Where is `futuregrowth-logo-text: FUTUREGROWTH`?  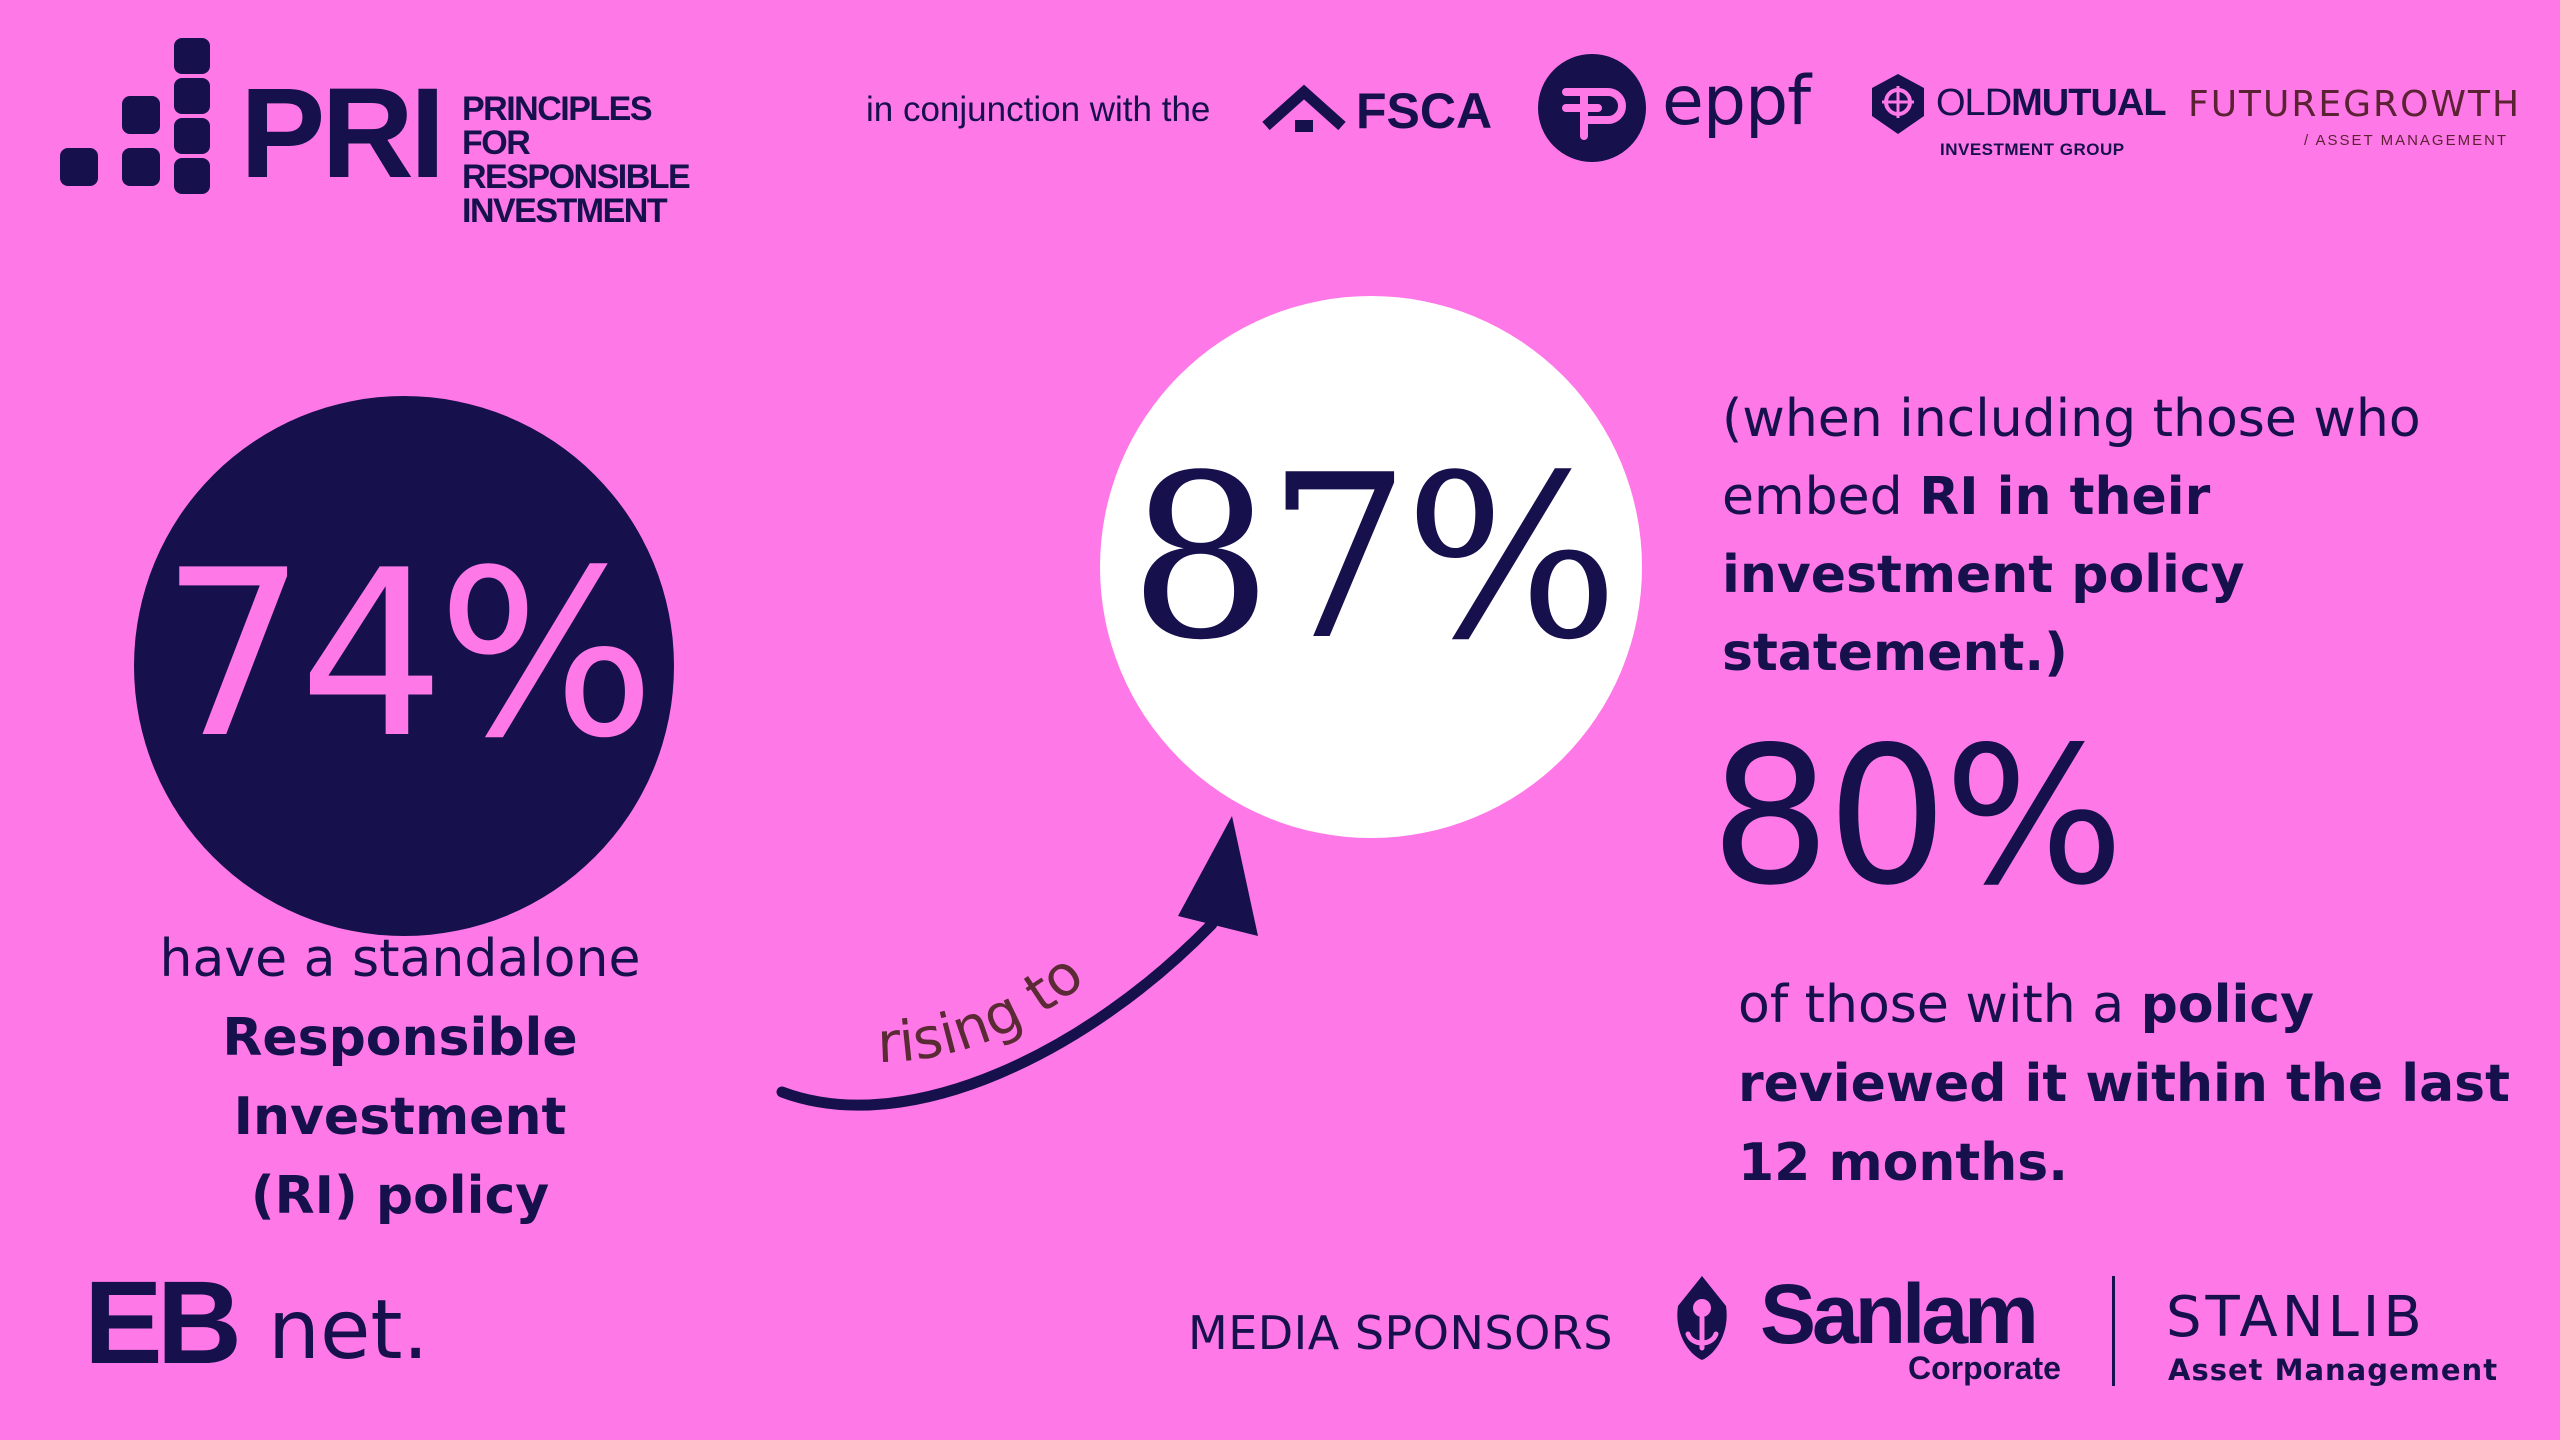
futuregrowth-logo-text: FUTUREGROWTH is located at coordinates (2355, 104).